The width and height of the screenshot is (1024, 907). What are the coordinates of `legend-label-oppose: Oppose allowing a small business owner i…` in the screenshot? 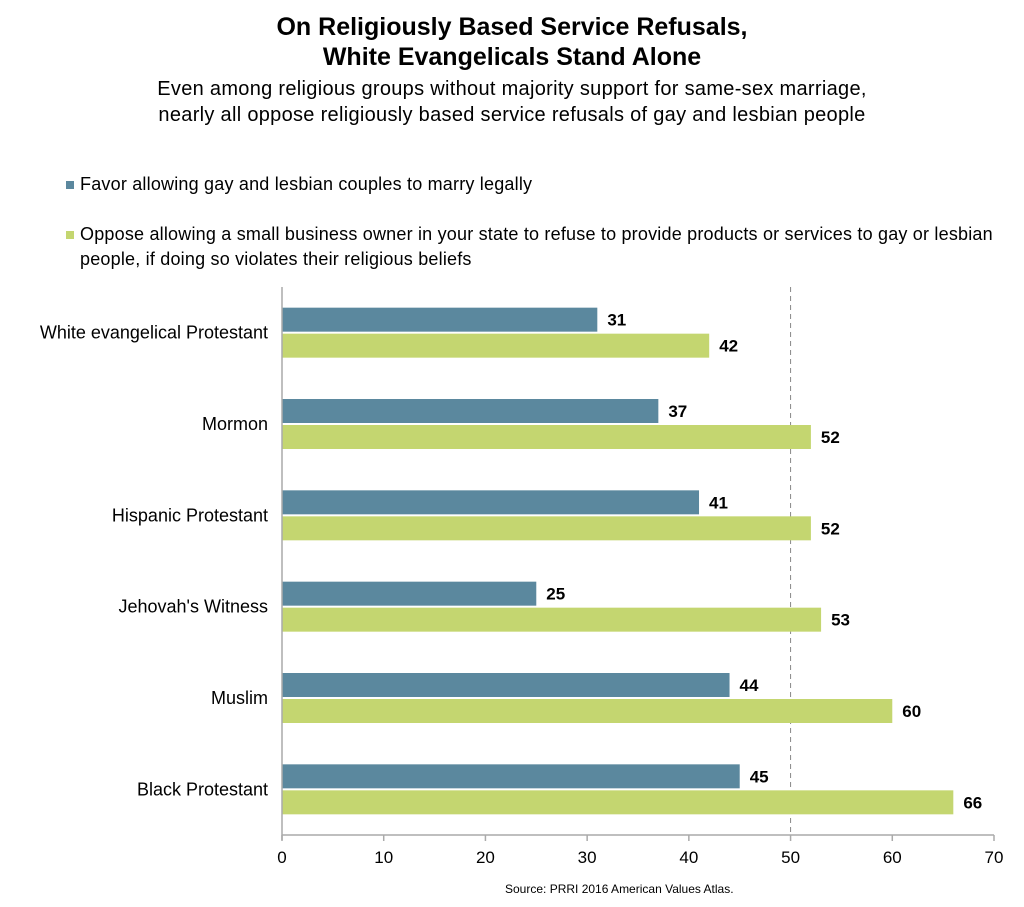 It's located at (536, 246).